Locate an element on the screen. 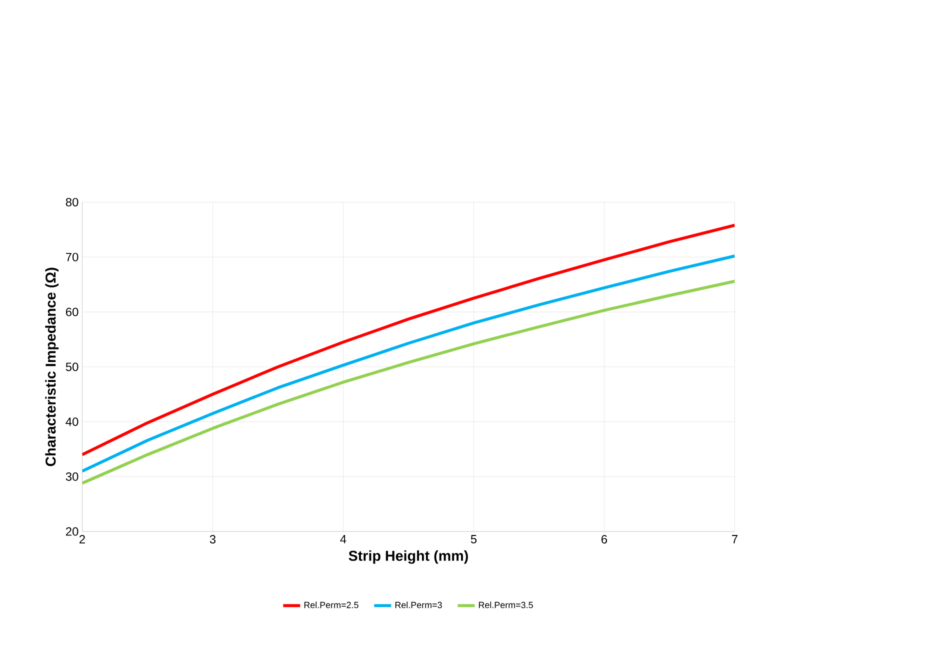 This screenshot has width=944, height=648. x-tick-label: 5 is located at coordinates (473, 539).